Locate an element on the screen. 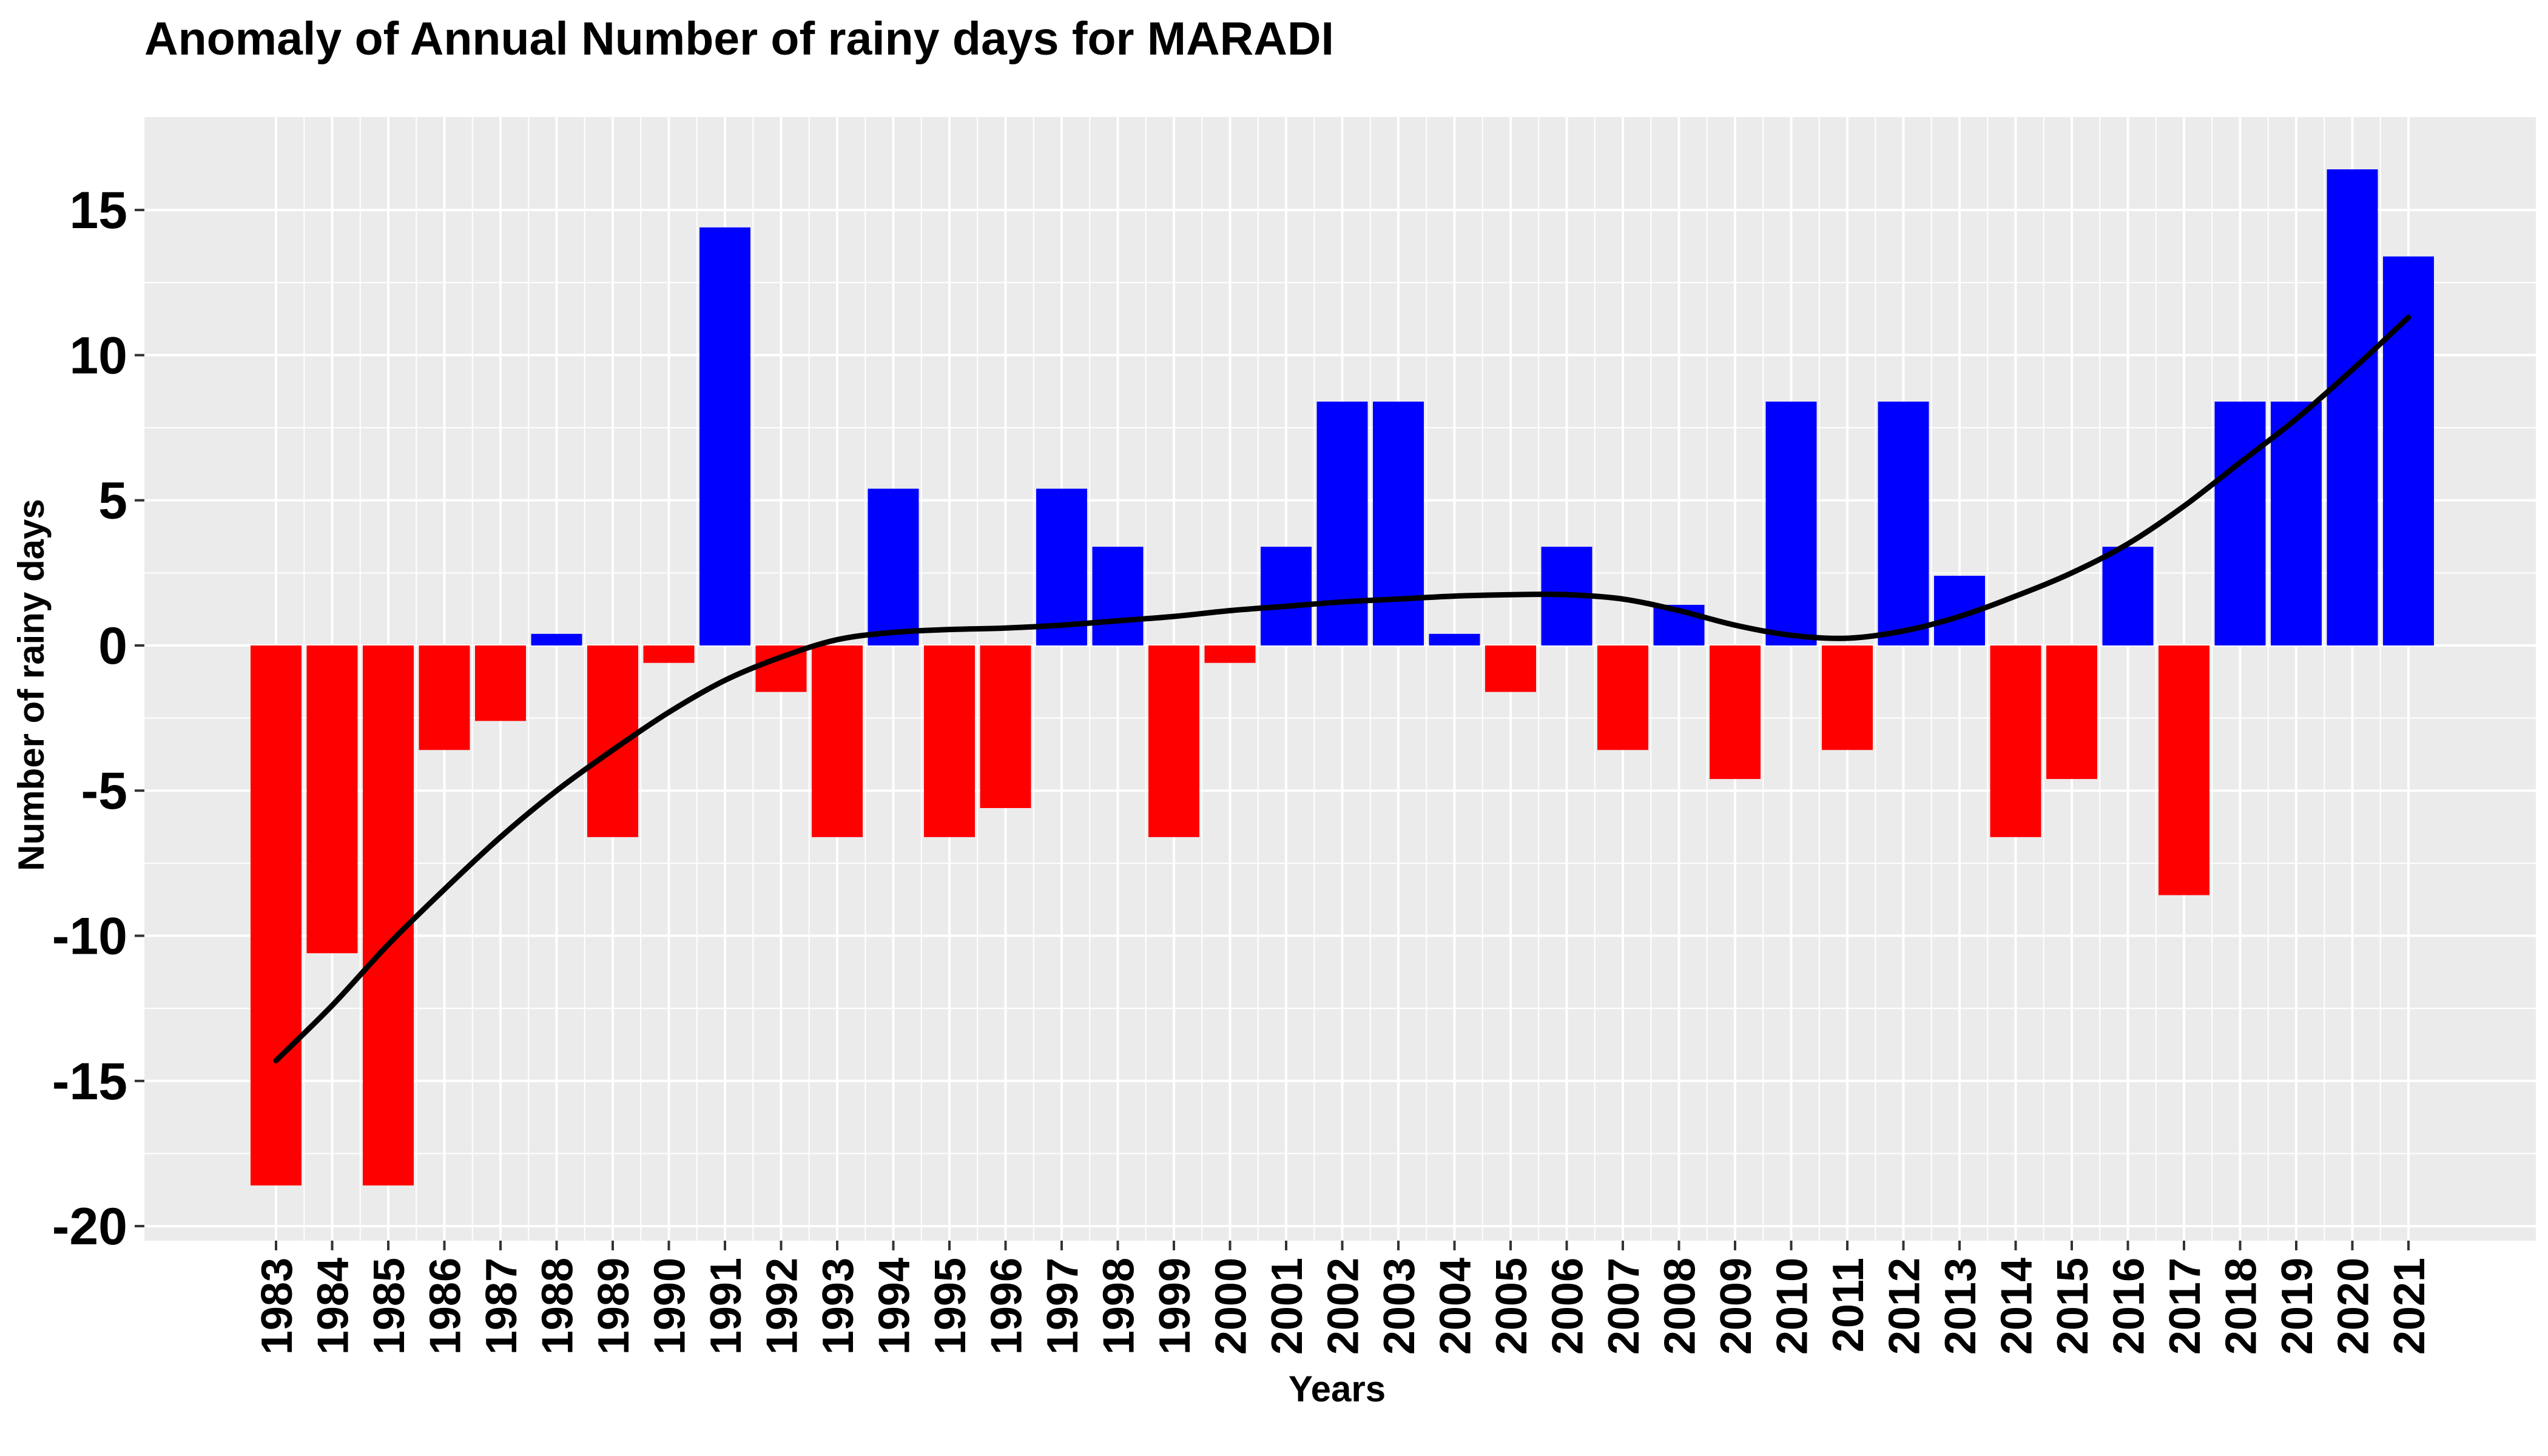 The height and width of the screenshot is (1456, 2548). bar-1999 is located at coordinates (1173, 741).